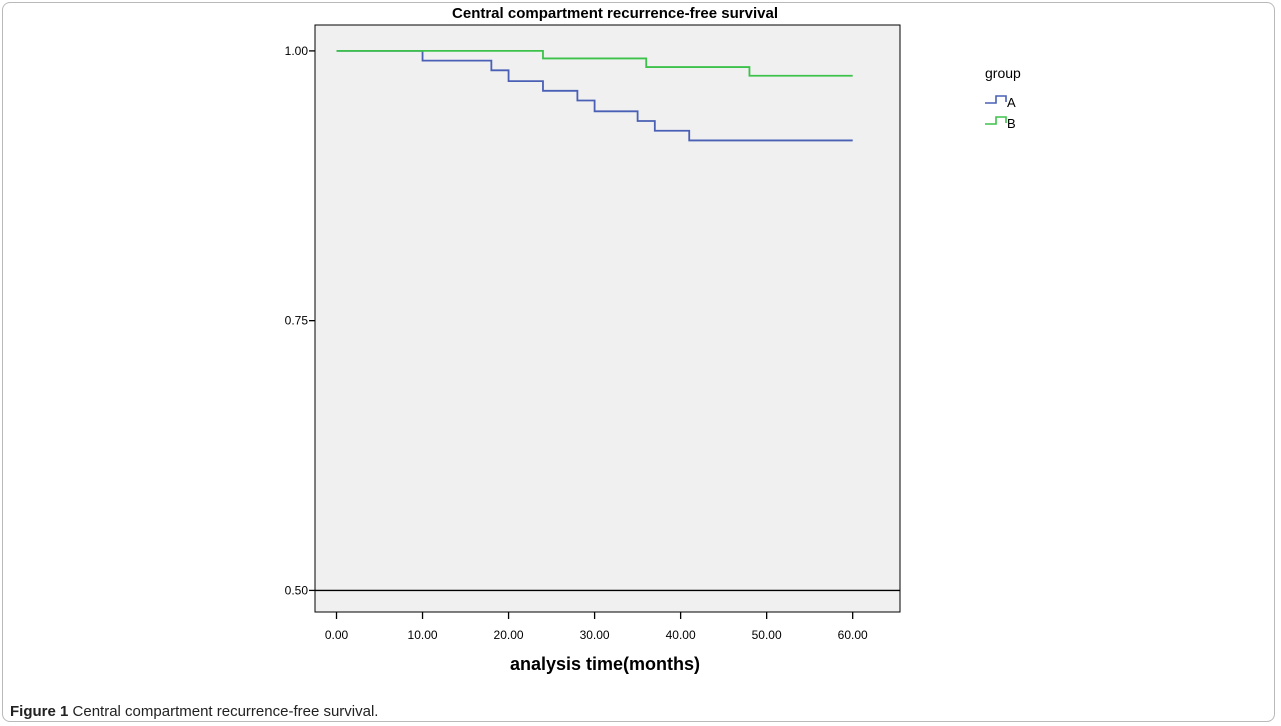  What do you see at coordinates (1011, 102) in the screenshot?
I see `legend-label-a: A` at bounding box center [1011, 102].